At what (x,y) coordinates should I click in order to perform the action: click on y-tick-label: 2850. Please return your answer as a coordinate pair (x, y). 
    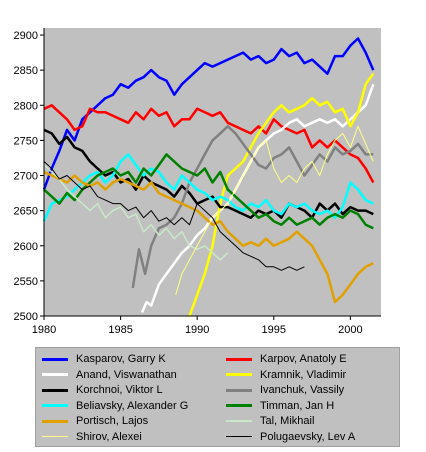
    Looking at the image, I should click on (26, 71).